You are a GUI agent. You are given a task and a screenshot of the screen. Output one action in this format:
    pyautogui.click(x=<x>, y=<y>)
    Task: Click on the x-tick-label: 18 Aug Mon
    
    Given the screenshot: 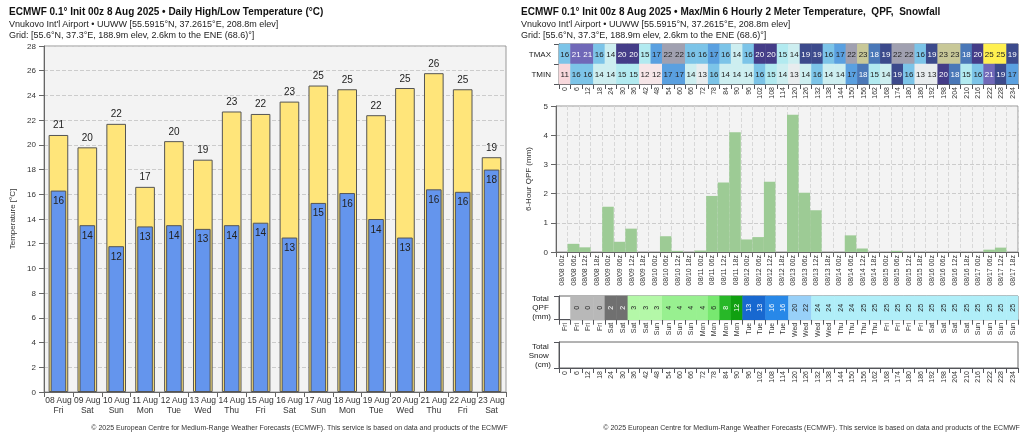 What is the action you would take?
    pyautogui.click(x=347, y=405)
    